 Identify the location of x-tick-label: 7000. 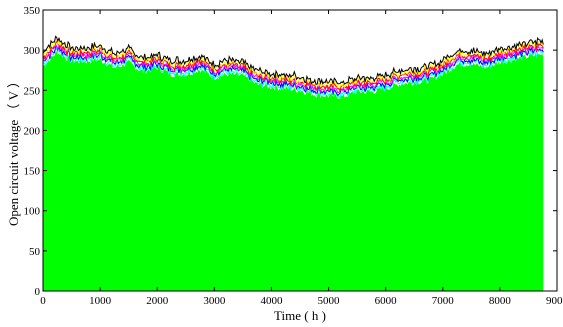
(443, 301).